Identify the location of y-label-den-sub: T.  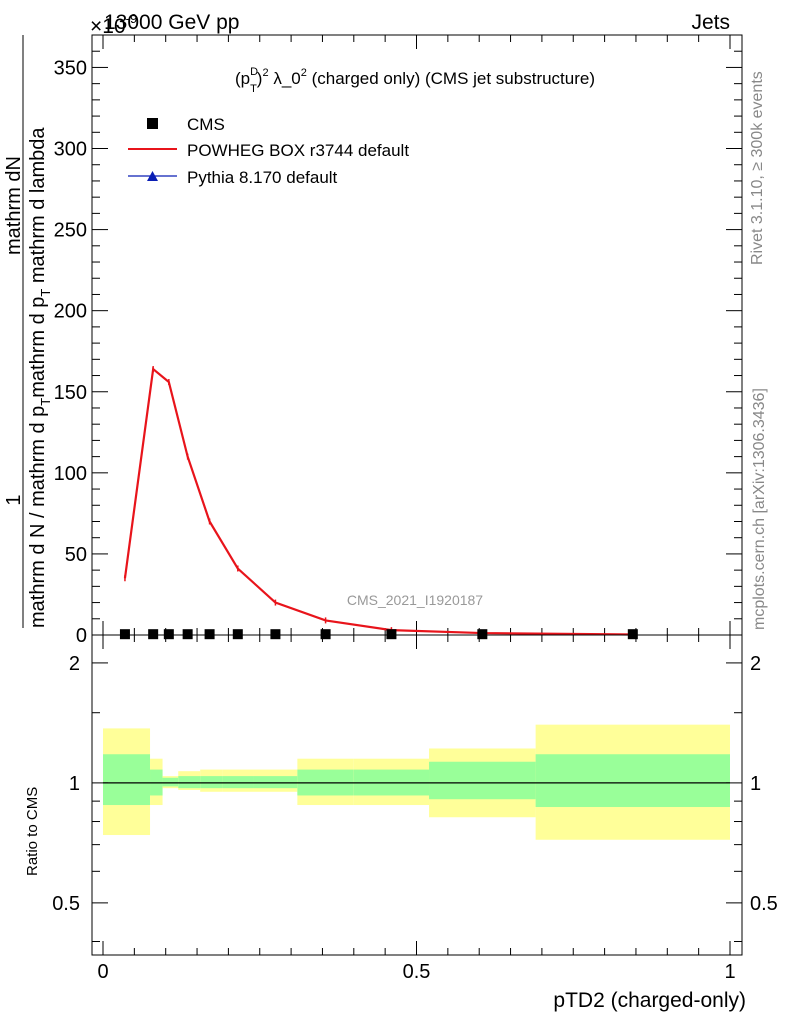
(45, 402).